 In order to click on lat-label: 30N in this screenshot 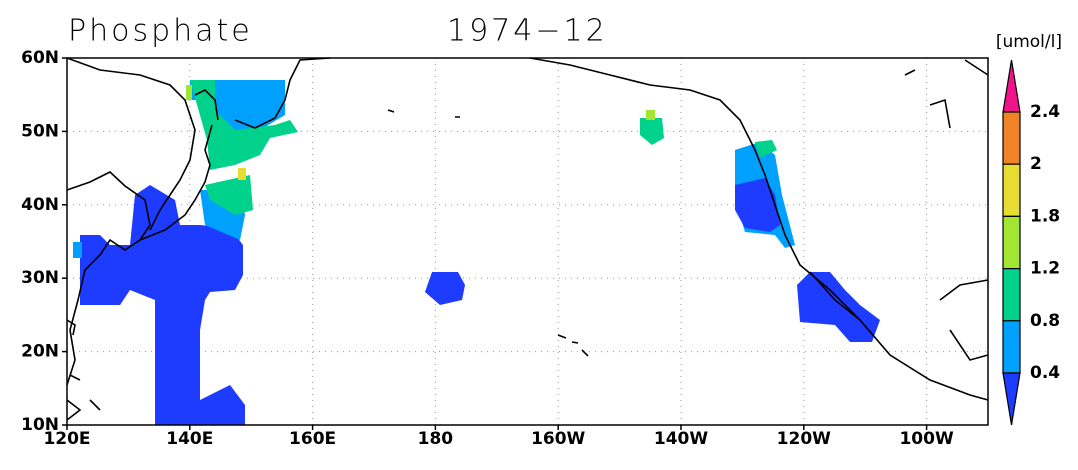, I will do `click(40, 278)`.